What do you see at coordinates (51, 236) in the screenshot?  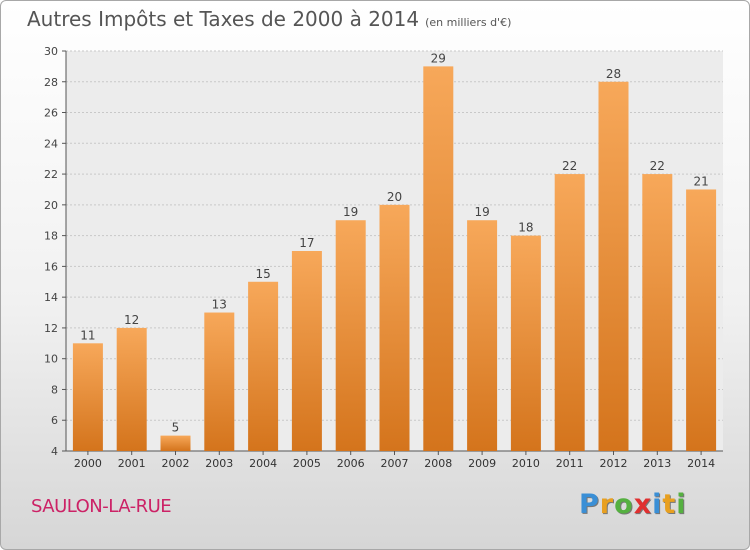 I see `y-tick-label: 18` at bounding box center [51, 236].